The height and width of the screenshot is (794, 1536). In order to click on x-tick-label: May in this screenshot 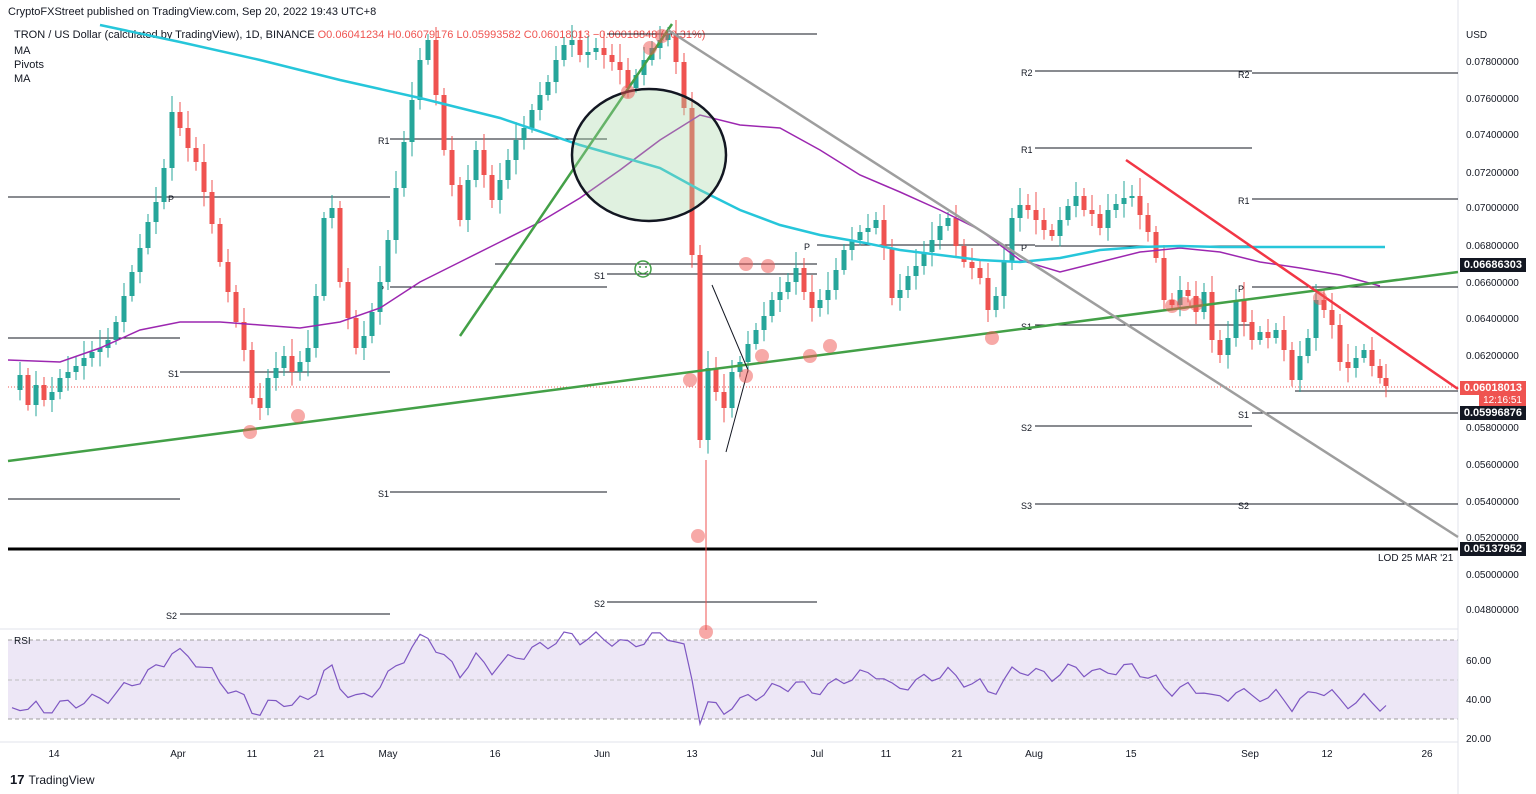, I will do `click(388, 754)`.